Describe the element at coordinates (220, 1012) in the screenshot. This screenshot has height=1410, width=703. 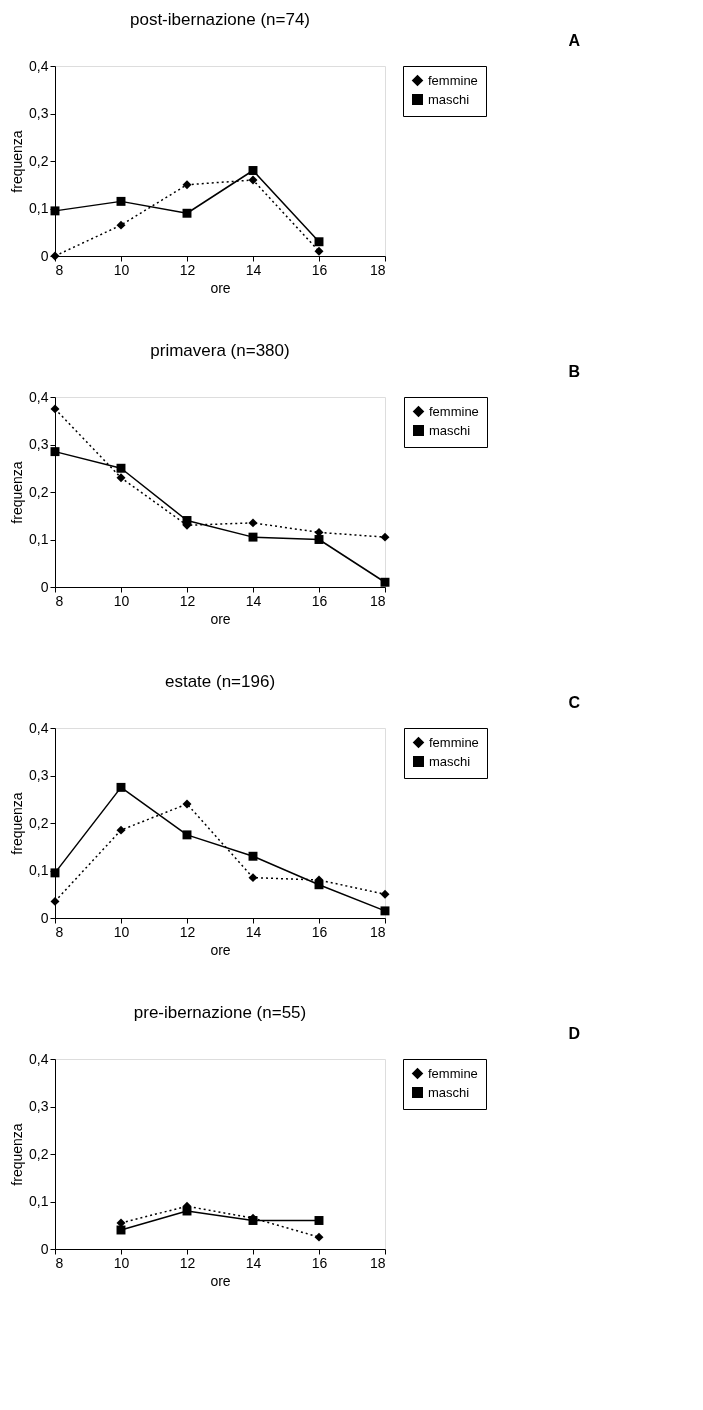
I see `chart-title: pre-ibernazione (n=55)` at that location.